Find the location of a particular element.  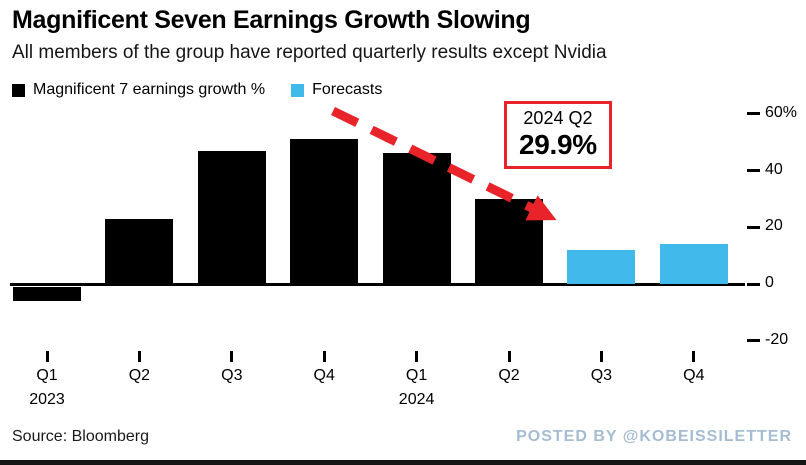

x-year-label: 2023 is located at coordinates (47, 399).